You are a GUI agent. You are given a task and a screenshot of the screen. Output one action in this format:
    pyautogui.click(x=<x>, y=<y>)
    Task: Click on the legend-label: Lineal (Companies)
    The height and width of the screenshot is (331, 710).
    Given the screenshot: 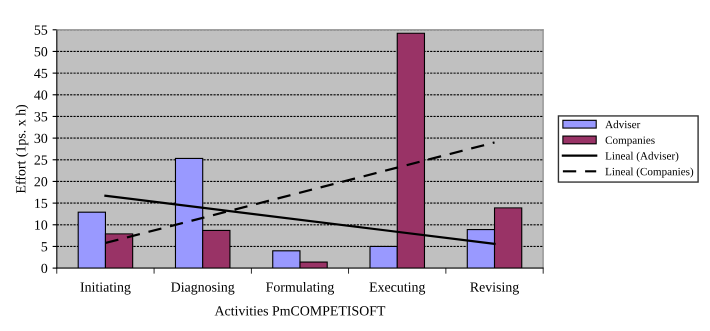 What is the action you would take?
    pyautogui.click(x=649, y=172)
    